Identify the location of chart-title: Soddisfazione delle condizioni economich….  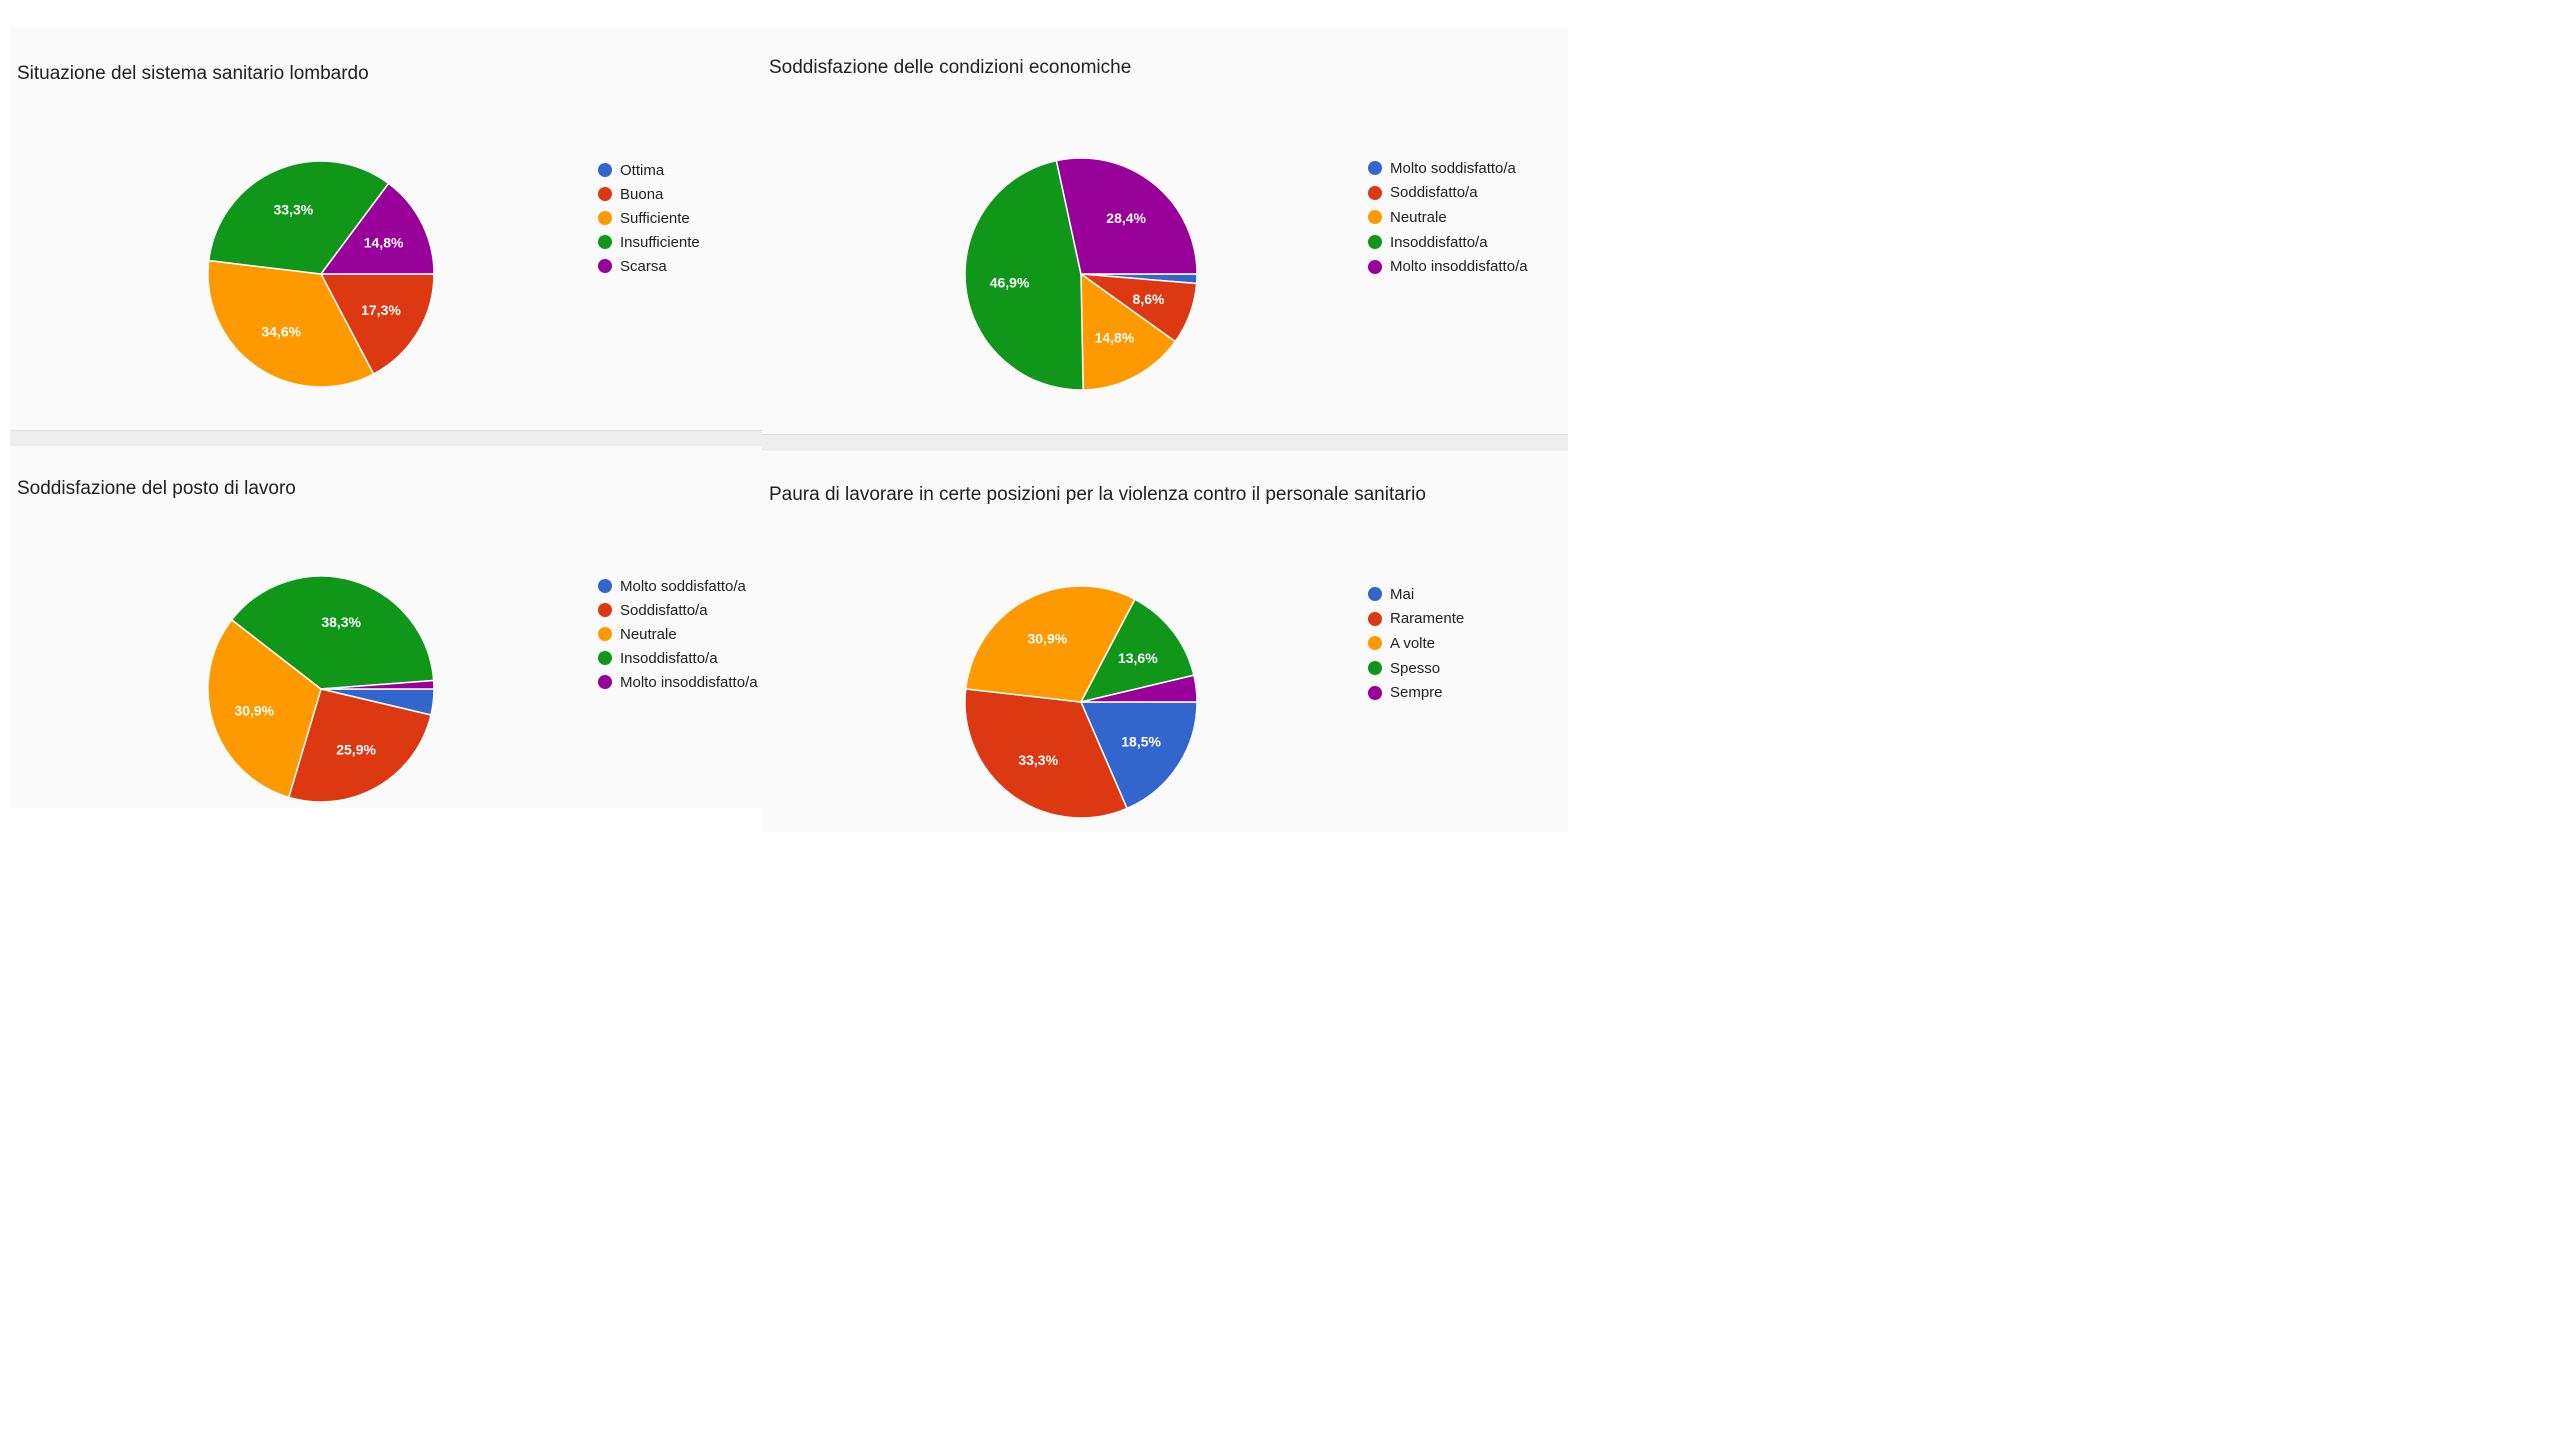
(950, 67).